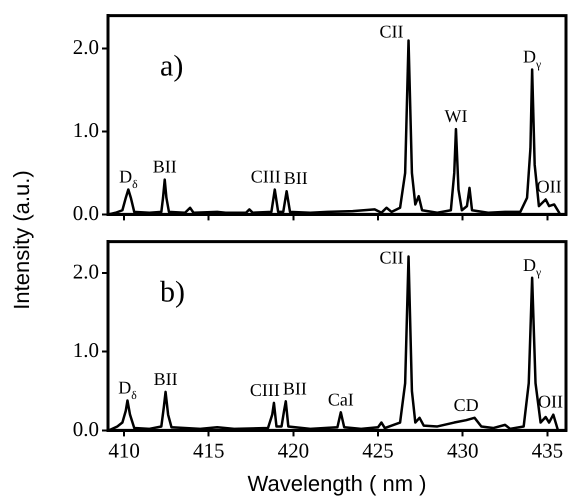 The width and height of the screenshot is (571, 502). Describe the element at coordinates (172, 292) in the screenshot. I see `annotation: b)` at that location.